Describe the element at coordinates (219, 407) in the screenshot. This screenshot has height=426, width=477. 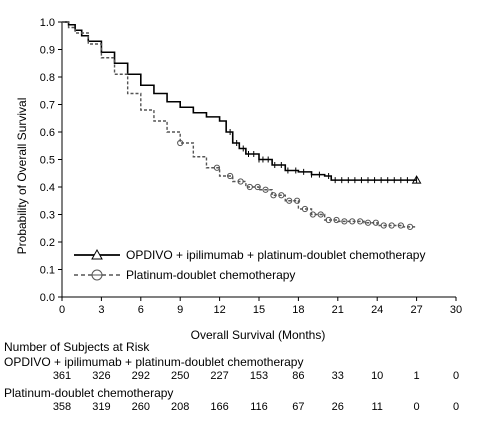
I see `risk-count: 166` at that location.